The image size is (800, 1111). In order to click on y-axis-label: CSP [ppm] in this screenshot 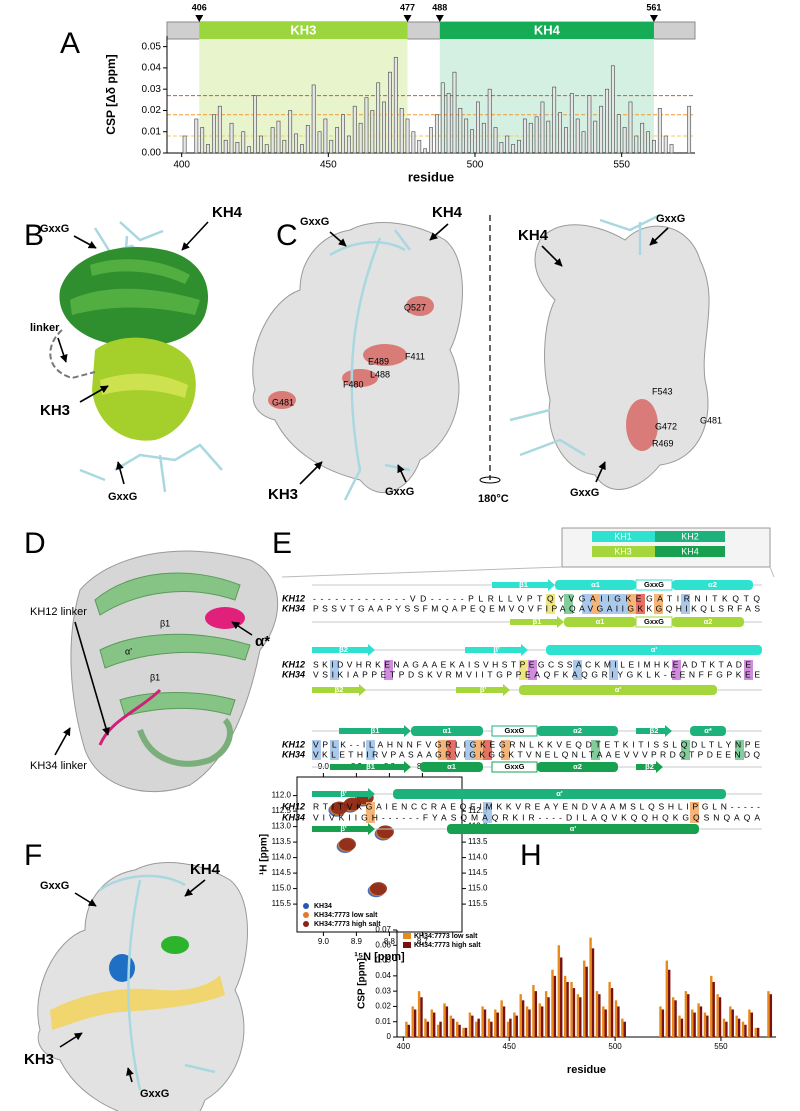, I will do `click(362, 983)`.